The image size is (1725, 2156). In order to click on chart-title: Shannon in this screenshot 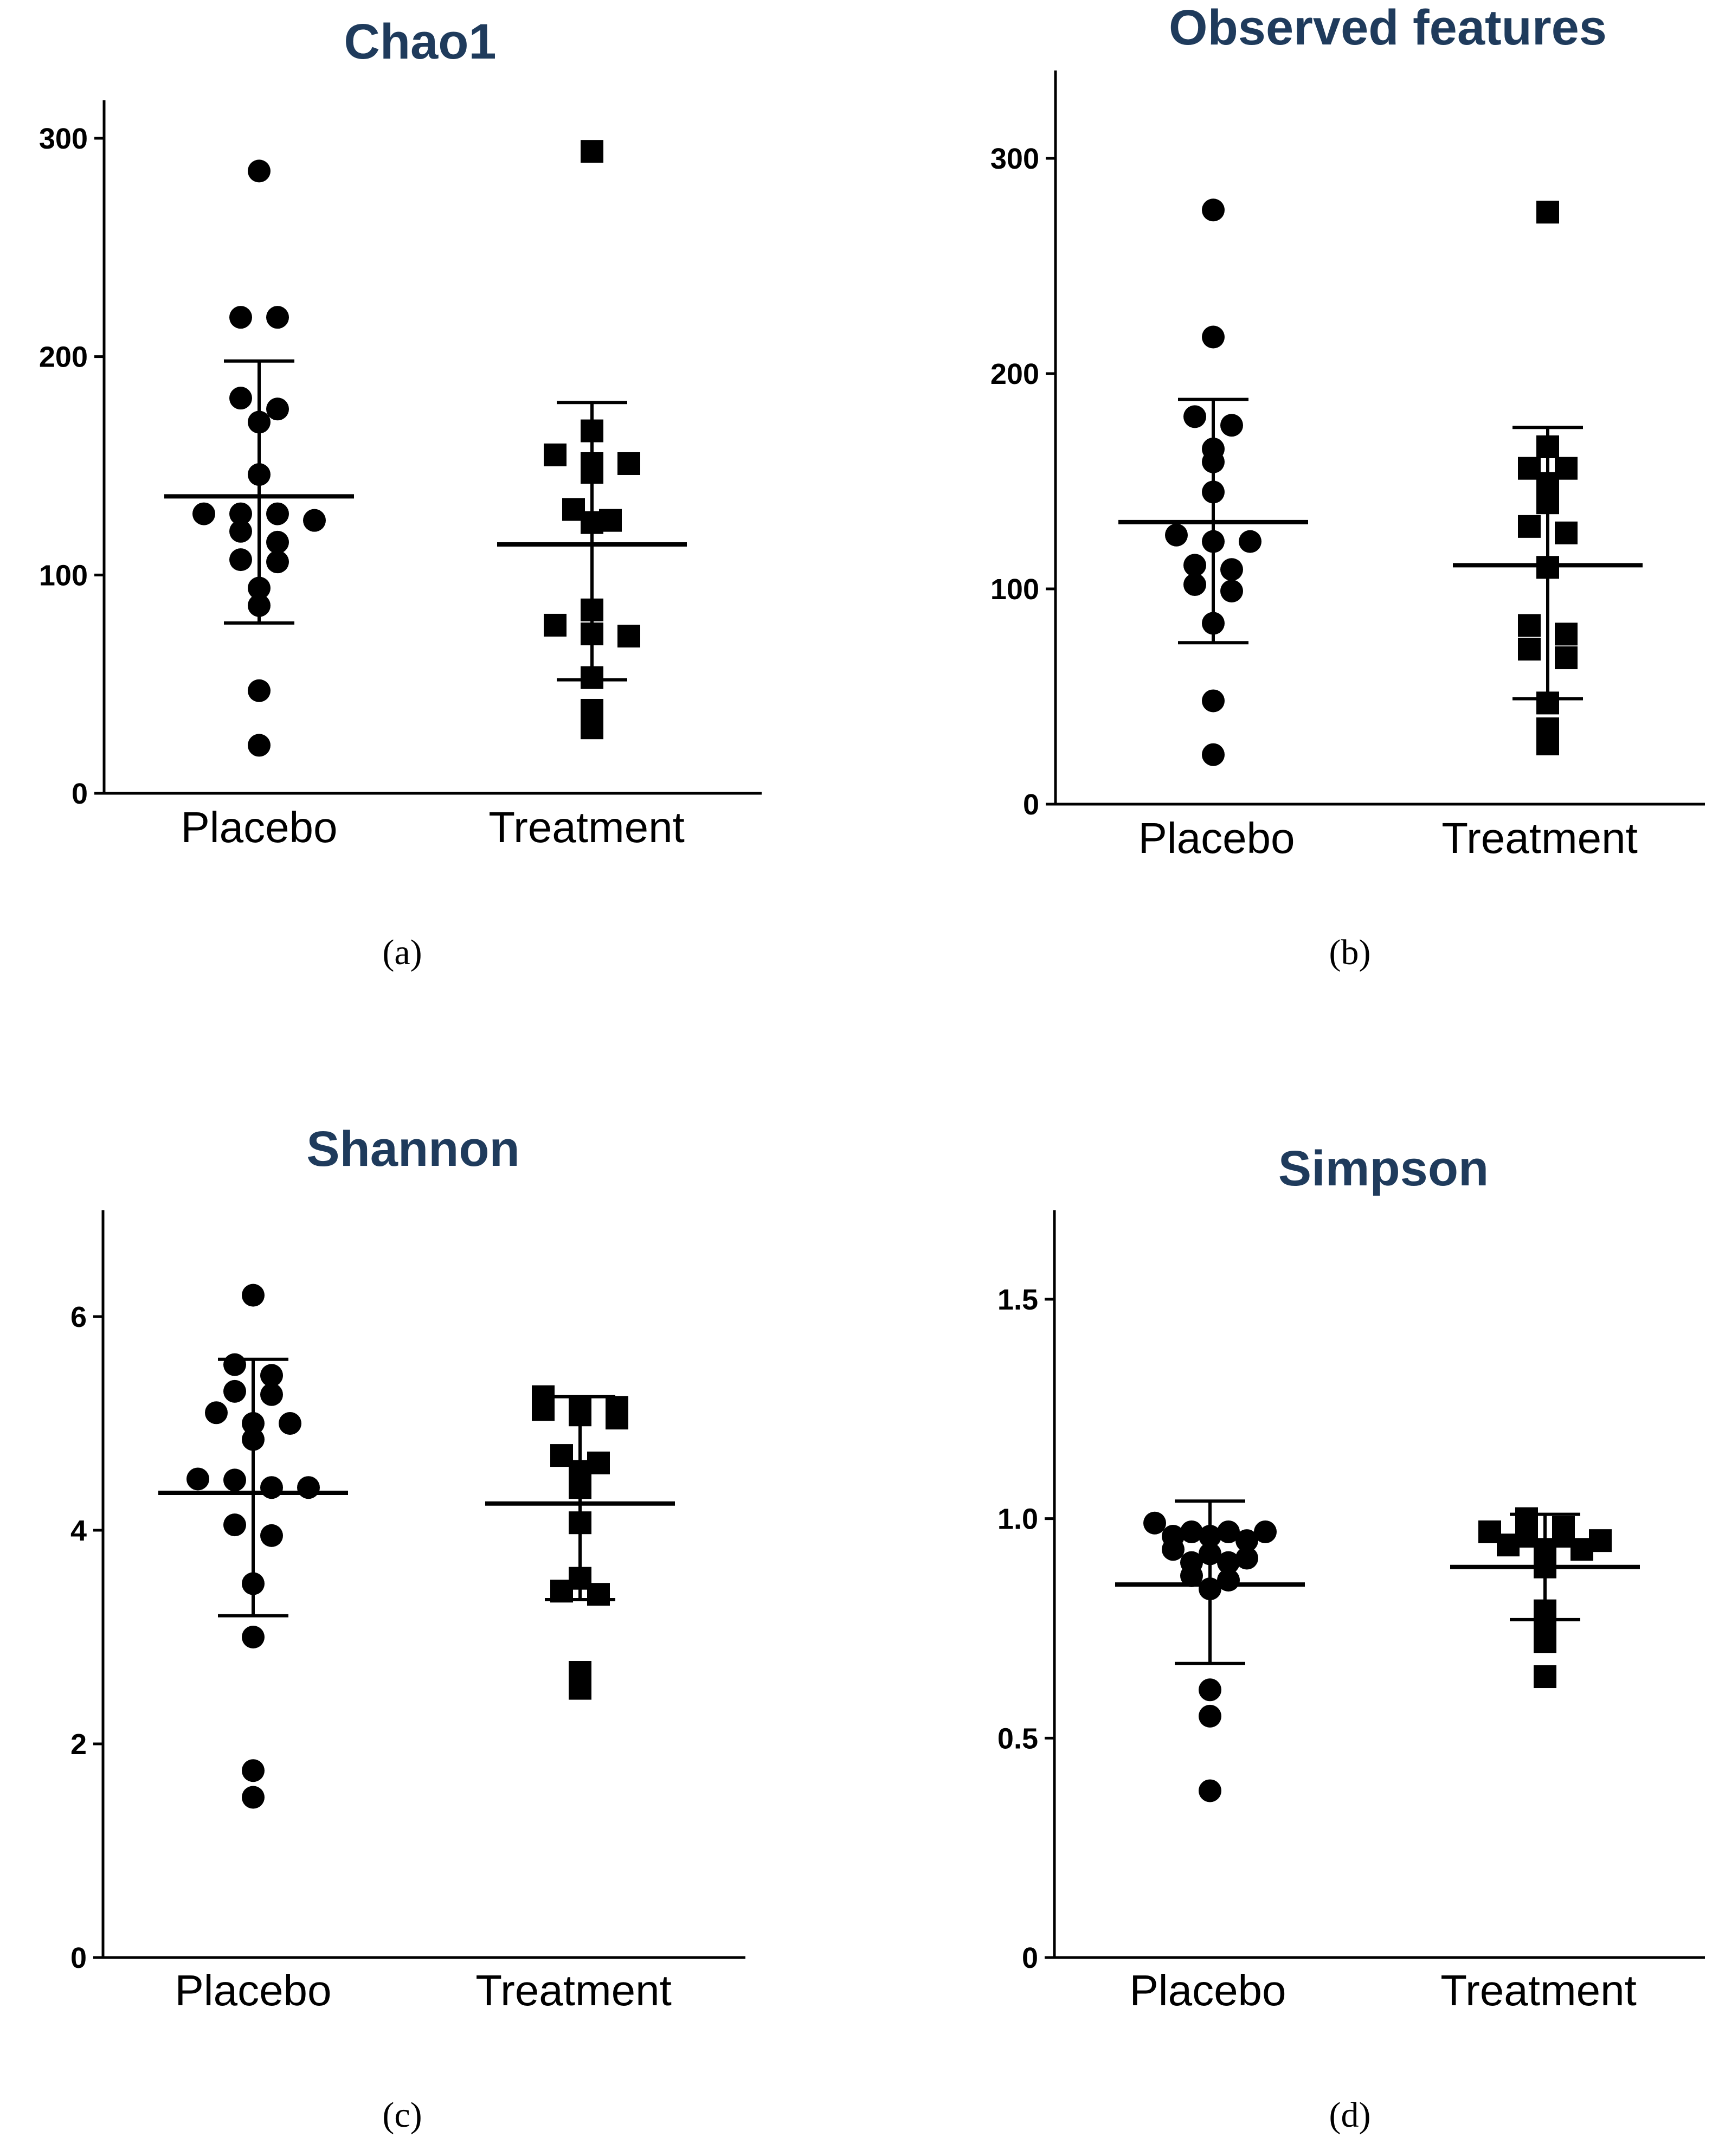, I will do `click(413, 1149)`.